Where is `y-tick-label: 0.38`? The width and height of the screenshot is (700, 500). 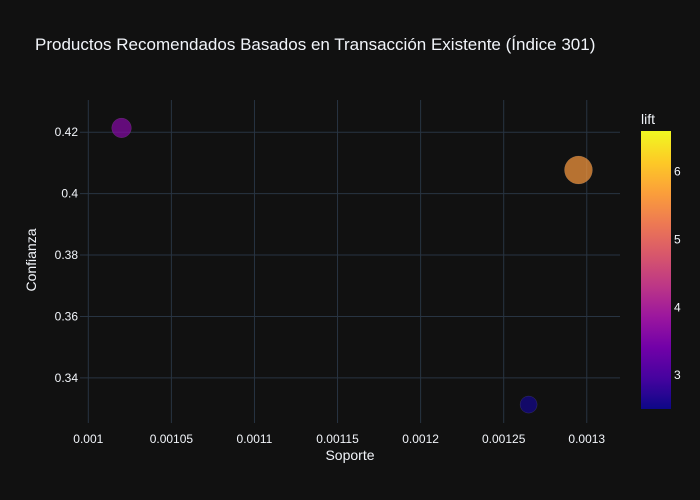 y-tick-label: 0.38 is located at coordinates (67, 255).